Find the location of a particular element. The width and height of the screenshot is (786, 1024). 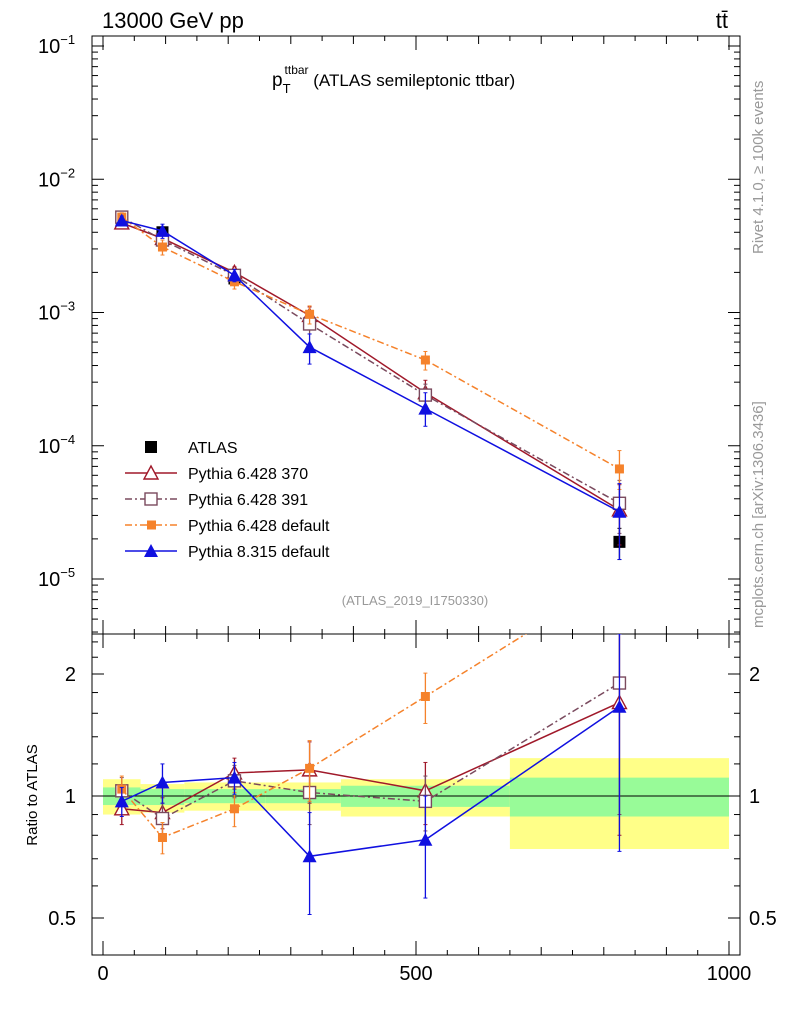

ratio-y-tick-label-left-2: 0.5 is located at coordinates (62, 919).